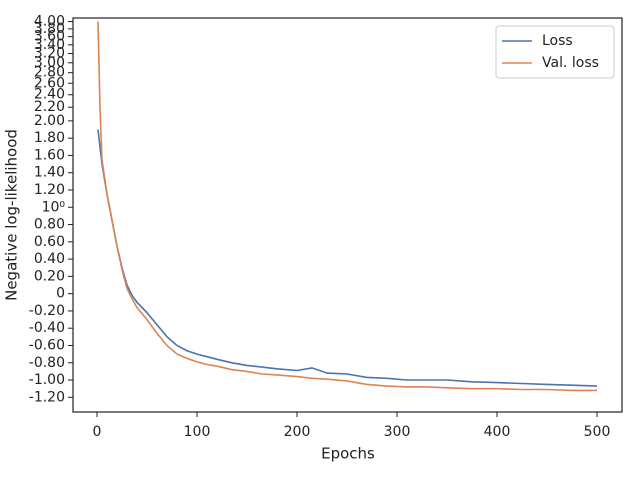 The image size is (640, 480). I want to click on y-tick-label: 0.20, so click(49, 276).